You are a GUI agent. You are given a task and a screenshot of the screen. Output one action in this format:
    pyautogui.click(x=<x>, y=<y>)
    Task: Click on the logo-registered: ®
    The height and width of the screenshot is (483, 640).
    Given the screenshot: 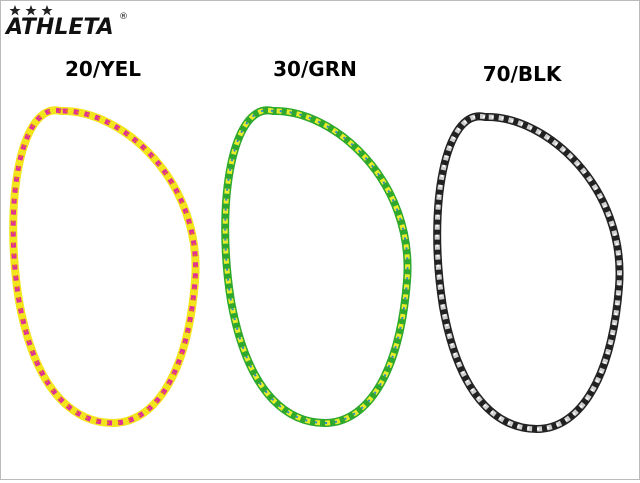 What is the action you would take?
    pyautogui.click(x=123, y=17)
    